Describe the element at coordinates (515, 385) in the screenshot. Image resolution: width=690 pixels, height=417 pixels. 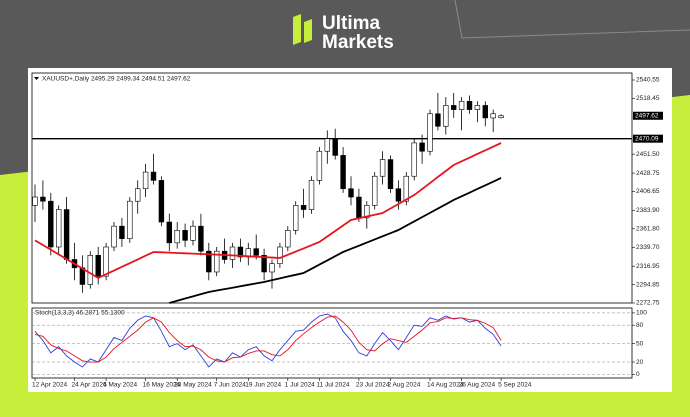
I see `x-tick-label: 5 Sep 2024` at that location.